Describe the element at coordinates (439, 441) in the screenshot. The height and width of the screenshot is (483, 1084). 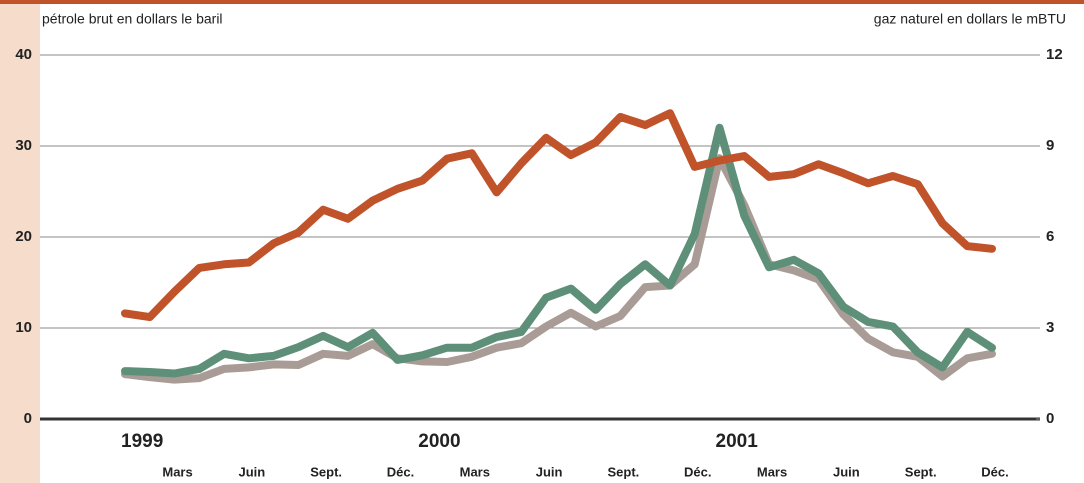
I see `year-label: 2000` at that location.